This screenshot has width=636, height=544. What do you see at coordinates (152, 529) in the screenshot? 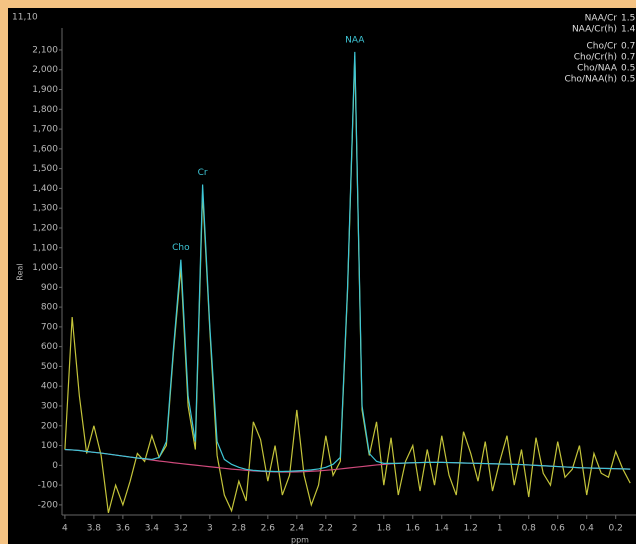
I see `x-tick-label: 3.4` at bounding box center [152, 529].